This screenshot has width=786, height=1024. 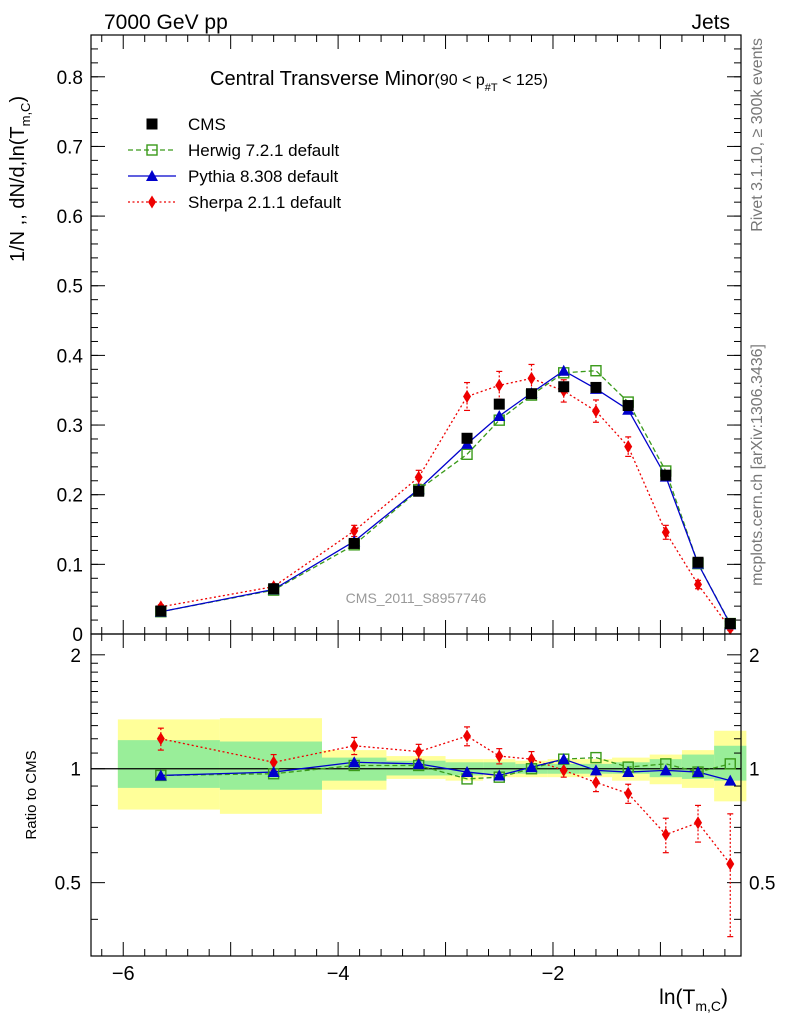 What do you see at coordinates (338, 974) in the screenshot?
I see `xtick-label: −4` at bounding box center [338, 974].